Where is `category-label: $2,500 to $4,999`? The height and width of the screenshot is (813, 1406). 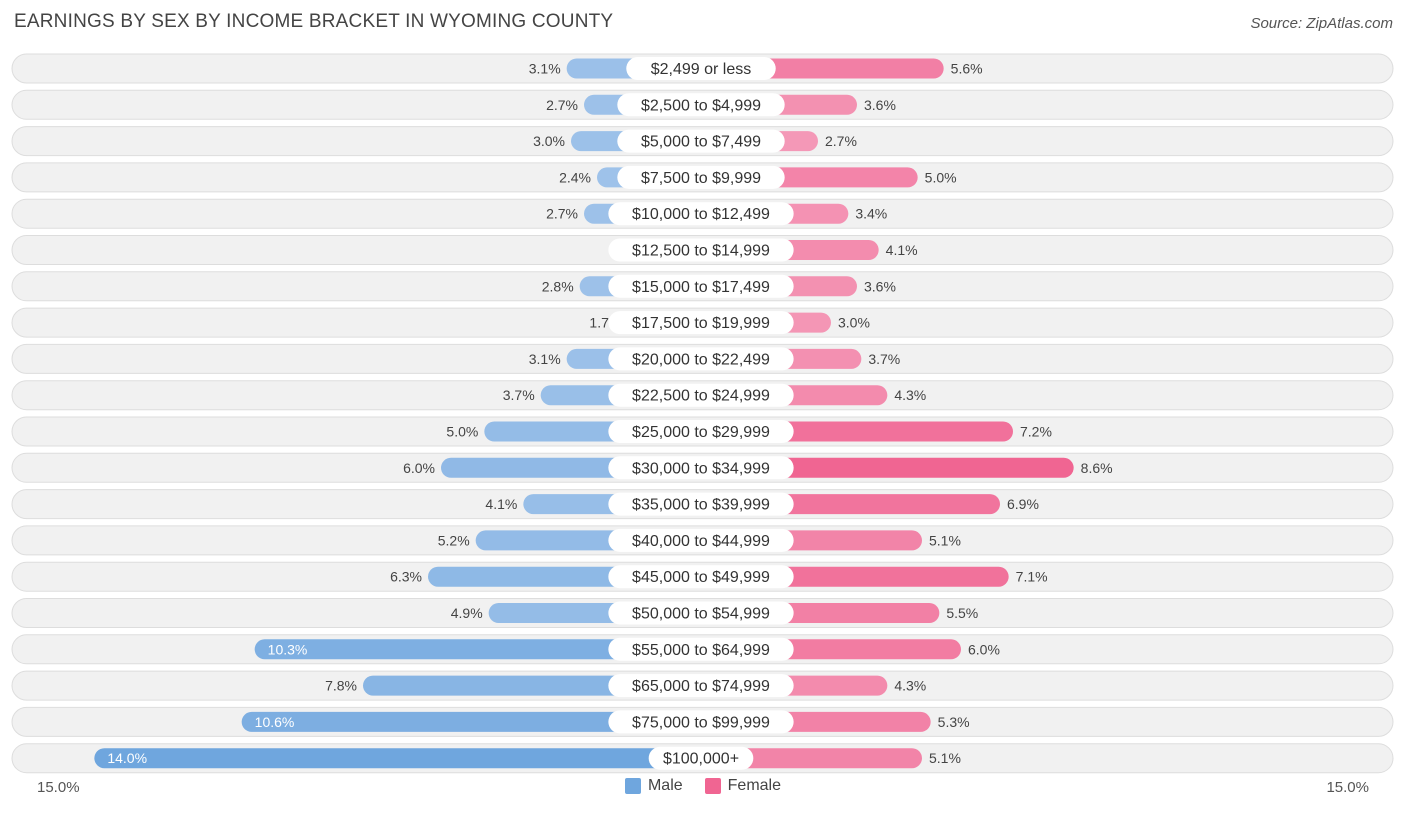
category-label: $2,500 to $4,999 is located at coordinates (701, 105).